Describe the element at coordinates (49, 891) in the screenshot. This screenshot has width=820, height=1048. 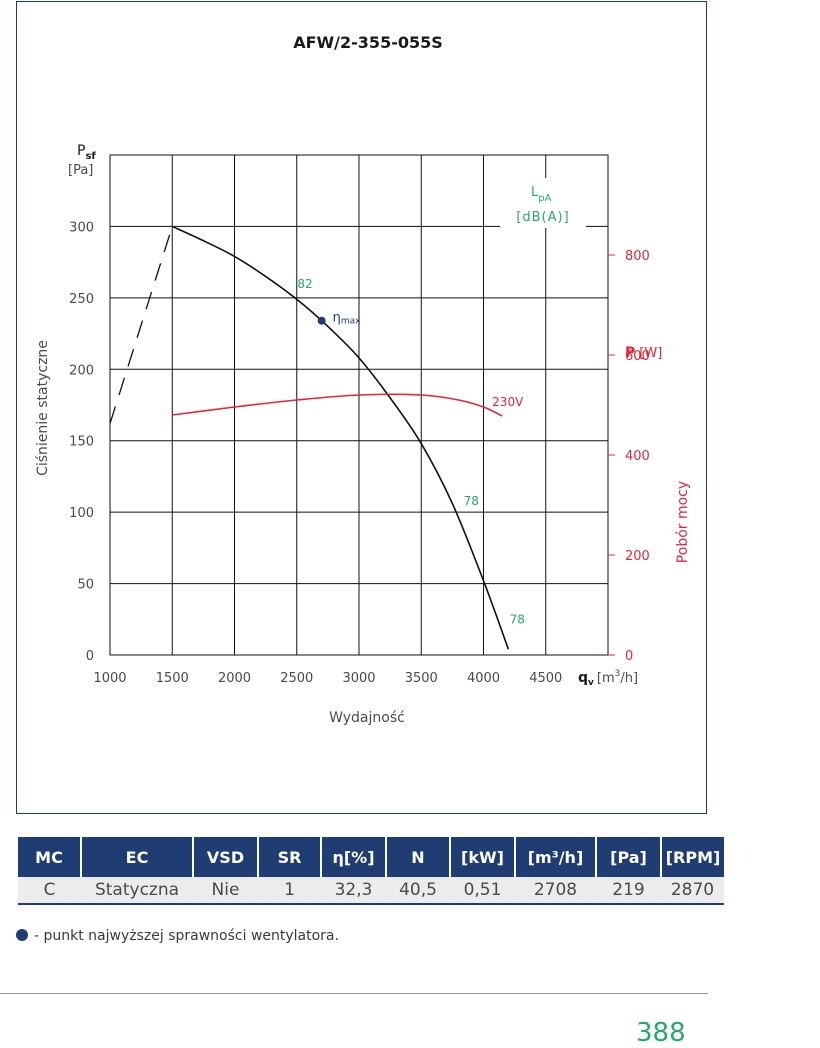
I see `cell-mc: C` at that location.